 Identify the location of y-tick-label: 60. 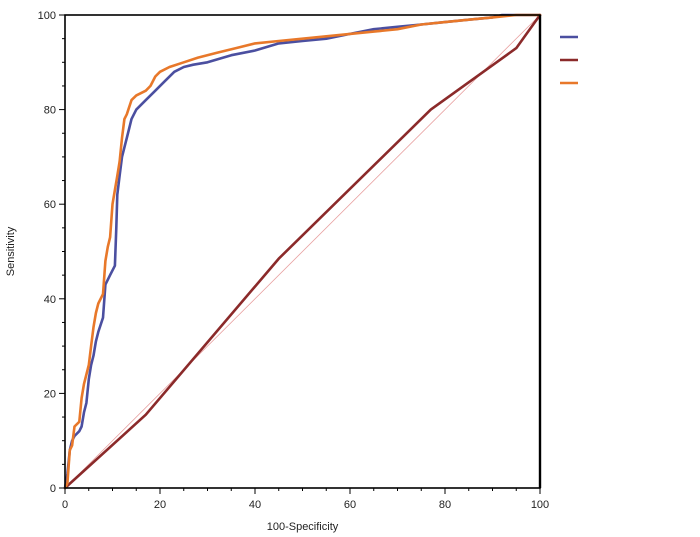
(50, 205).